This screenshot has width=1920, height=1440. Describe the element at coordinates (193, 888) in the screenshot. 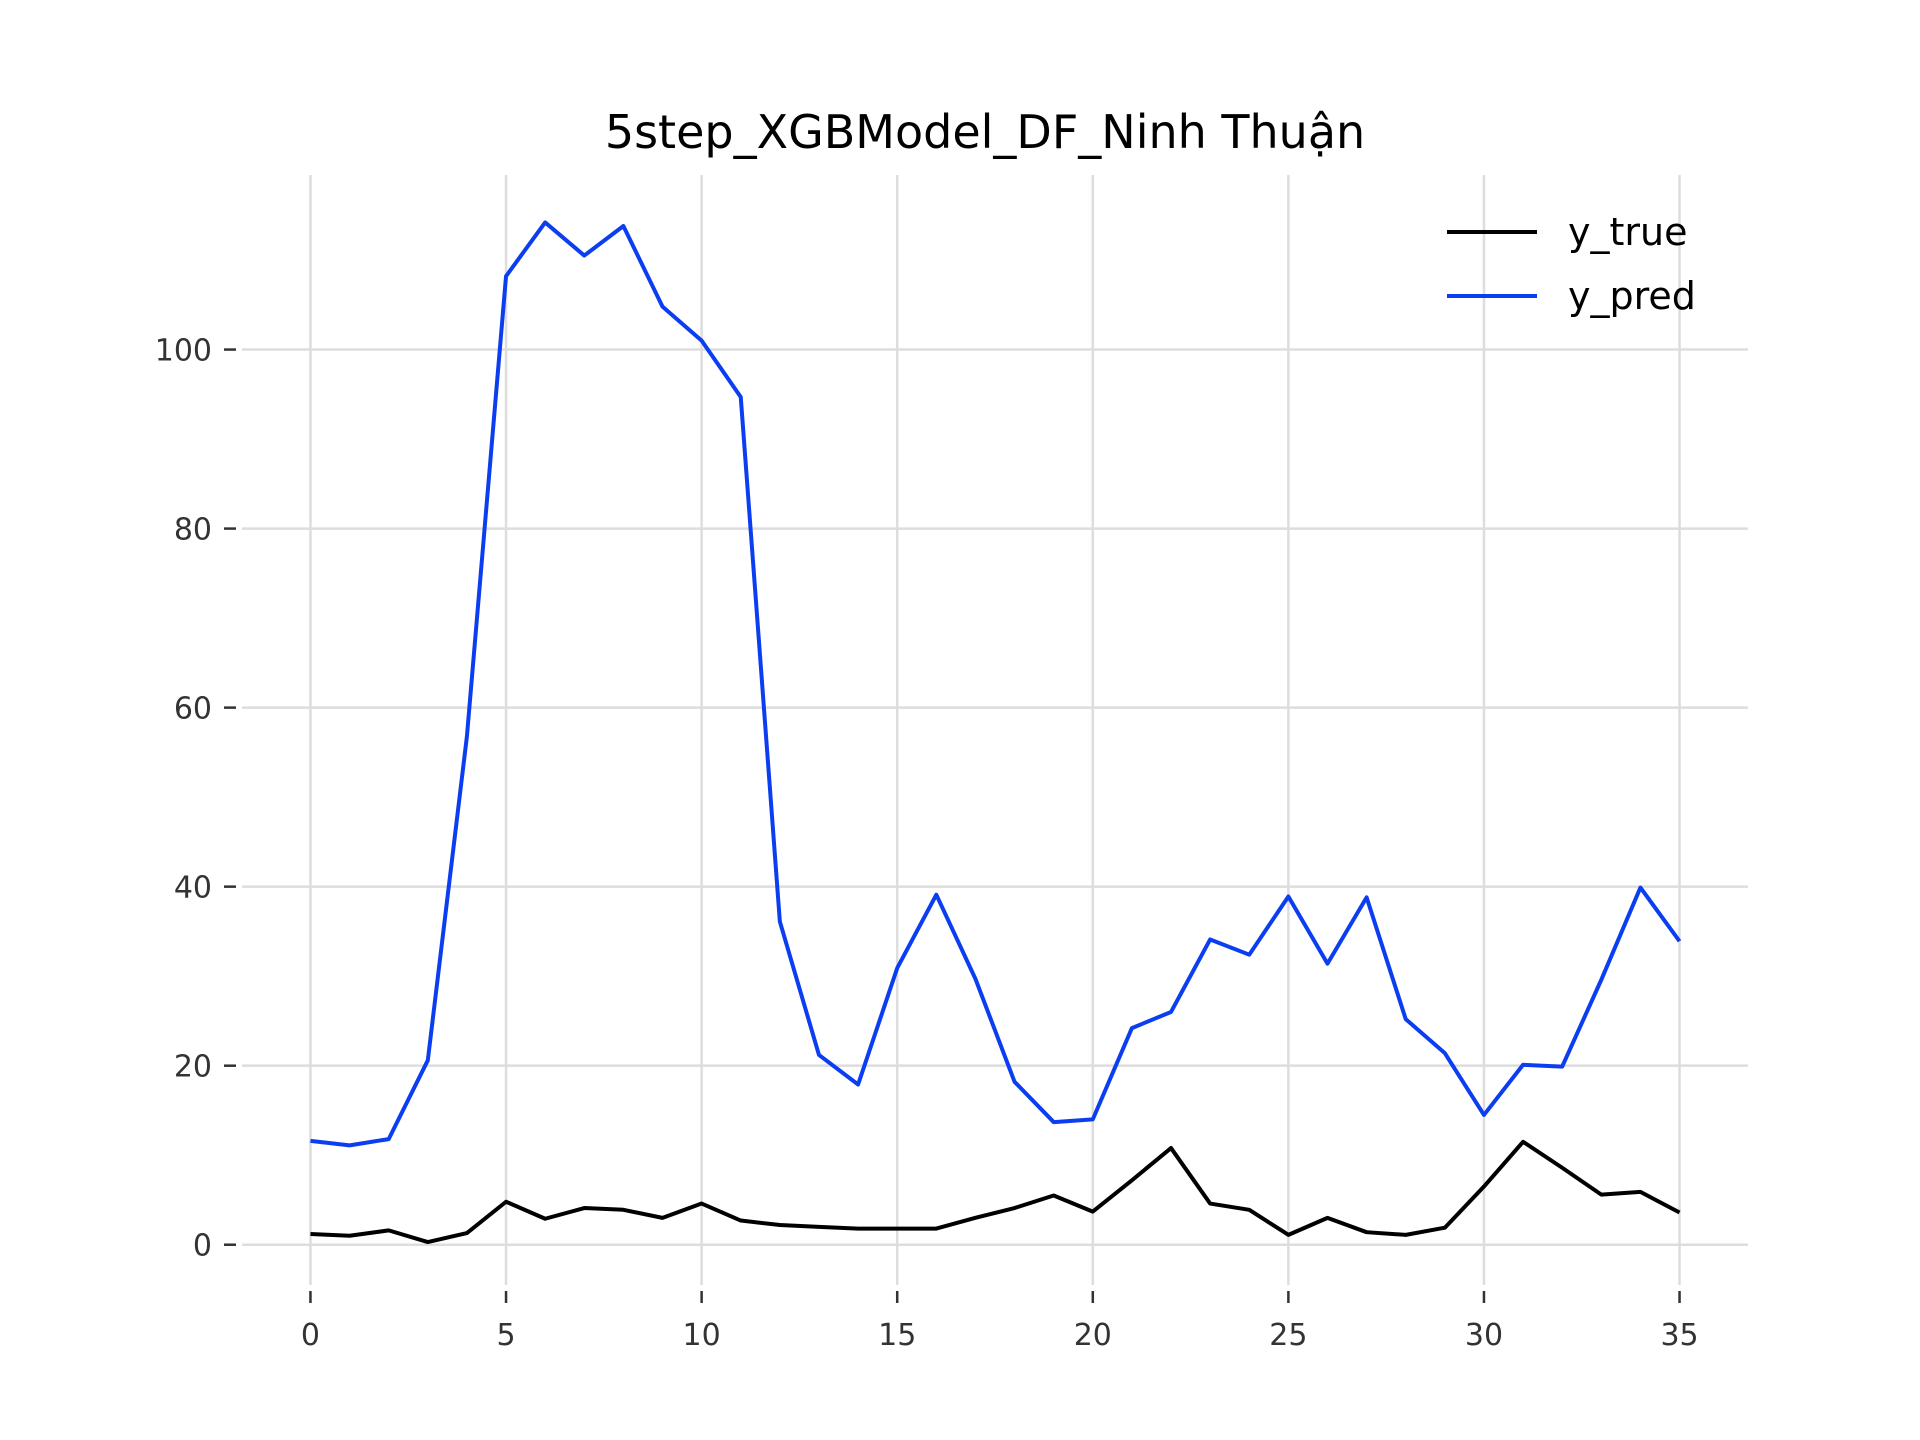

I see `y-tick-label: 40` at that location.